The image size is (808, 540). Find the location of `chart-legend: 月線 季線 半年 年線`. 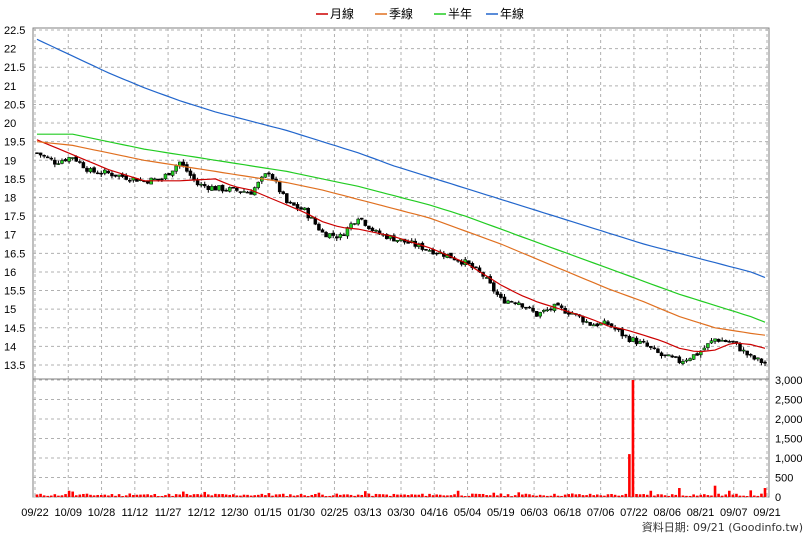

chart-legend: 月線 季線 半年 年線 is located at coordinates (420, 13).